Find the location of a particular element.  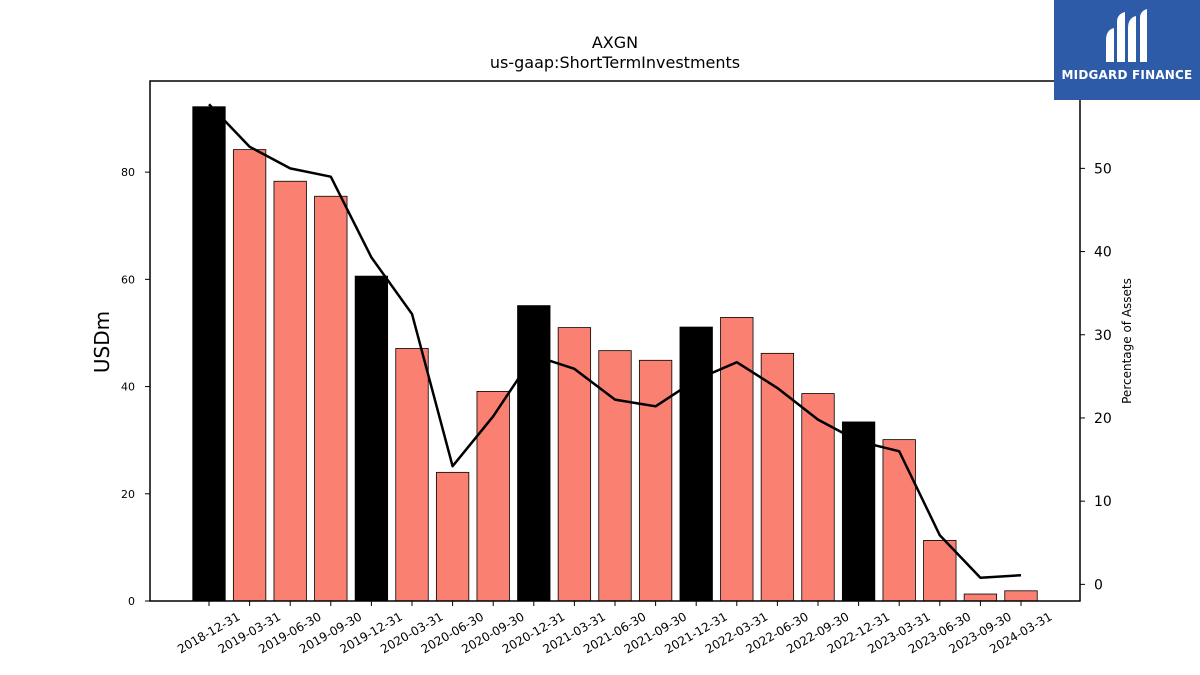

brand-logo-mark-icon is located at coordinates (1126, 35).